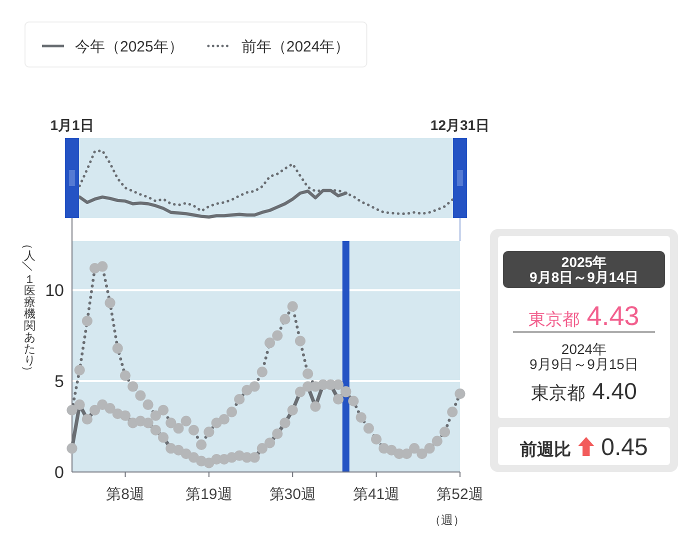 The width and height of the screenshot is (695, 548). I want to click on text: （人／１医療機関あたり）, so click(28, 308).